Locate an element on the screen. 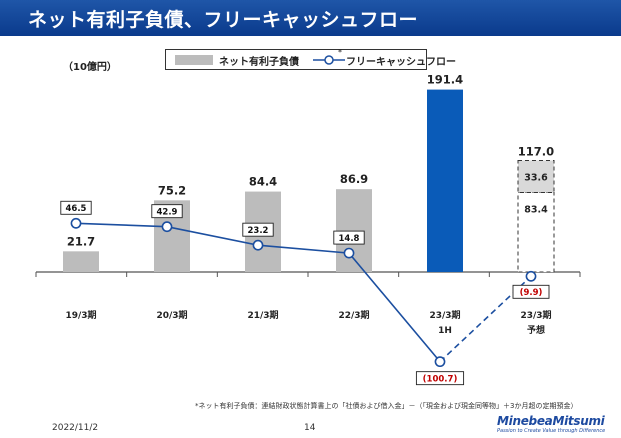 This screenshot has width=621, height=438. x-tick-label: 19/3期 is located at coordinates (80, 315).